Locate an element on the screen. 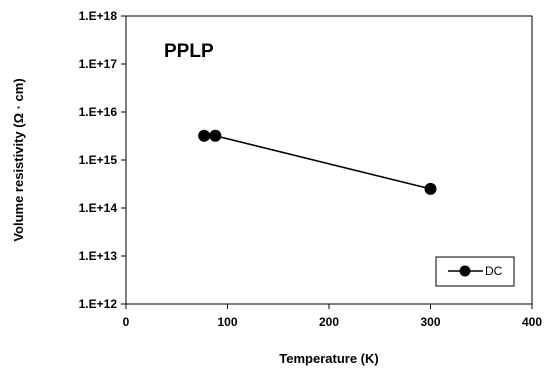 Image resolution: width=552 pixels, height=372 pixels. y-tick-label: 1.E+14 is located at coordinates (98, 208).